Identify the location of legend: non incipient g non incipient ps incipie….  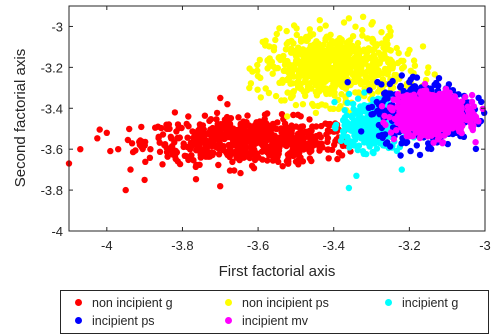
(274, 312).